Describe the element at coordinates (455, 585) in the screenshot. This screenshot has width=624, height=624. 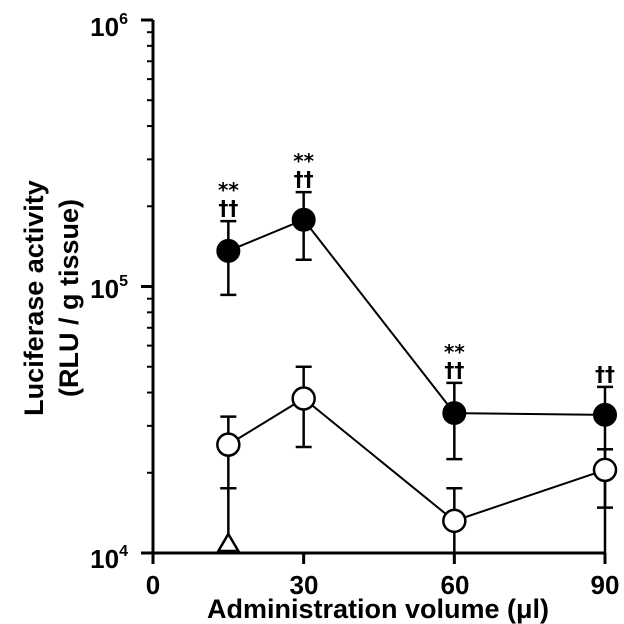
I see `x-tick-label: 60` at that location.